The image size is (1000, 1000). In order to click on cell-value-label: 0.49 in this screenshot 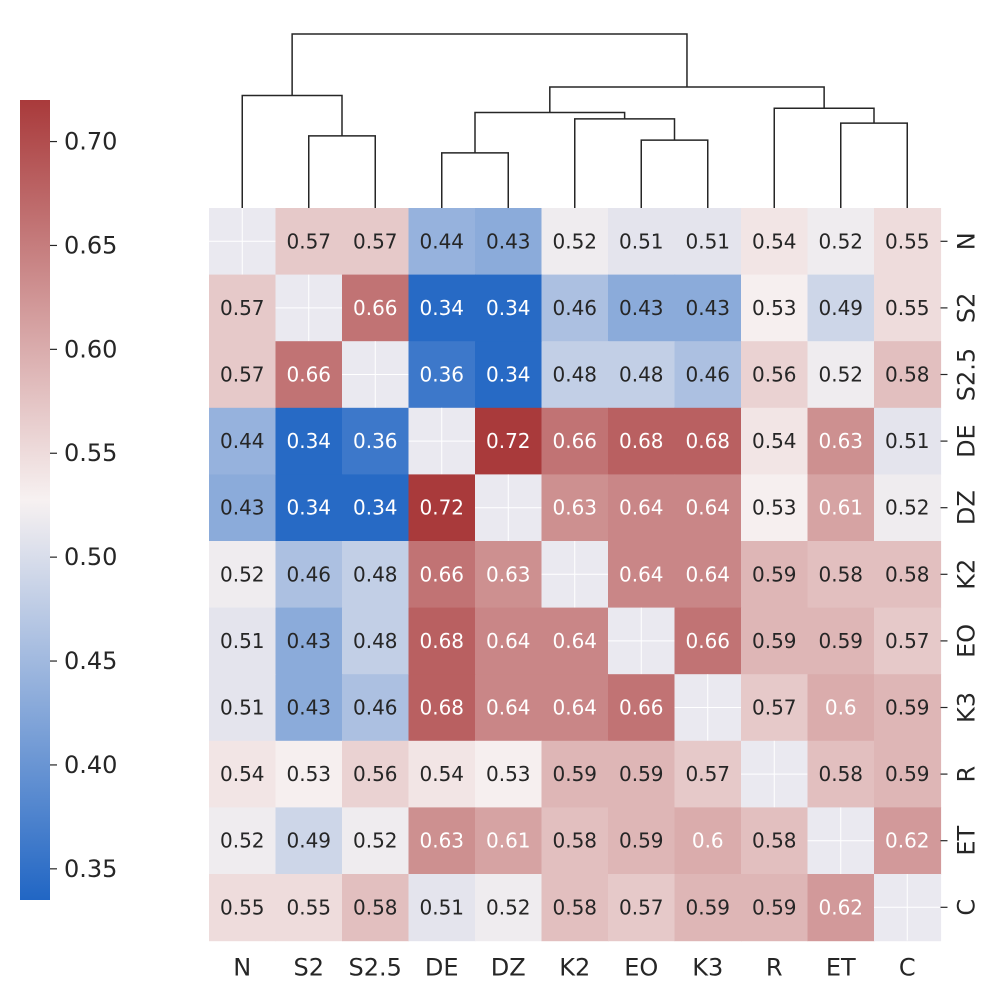, I will do `click(840, 308)`.